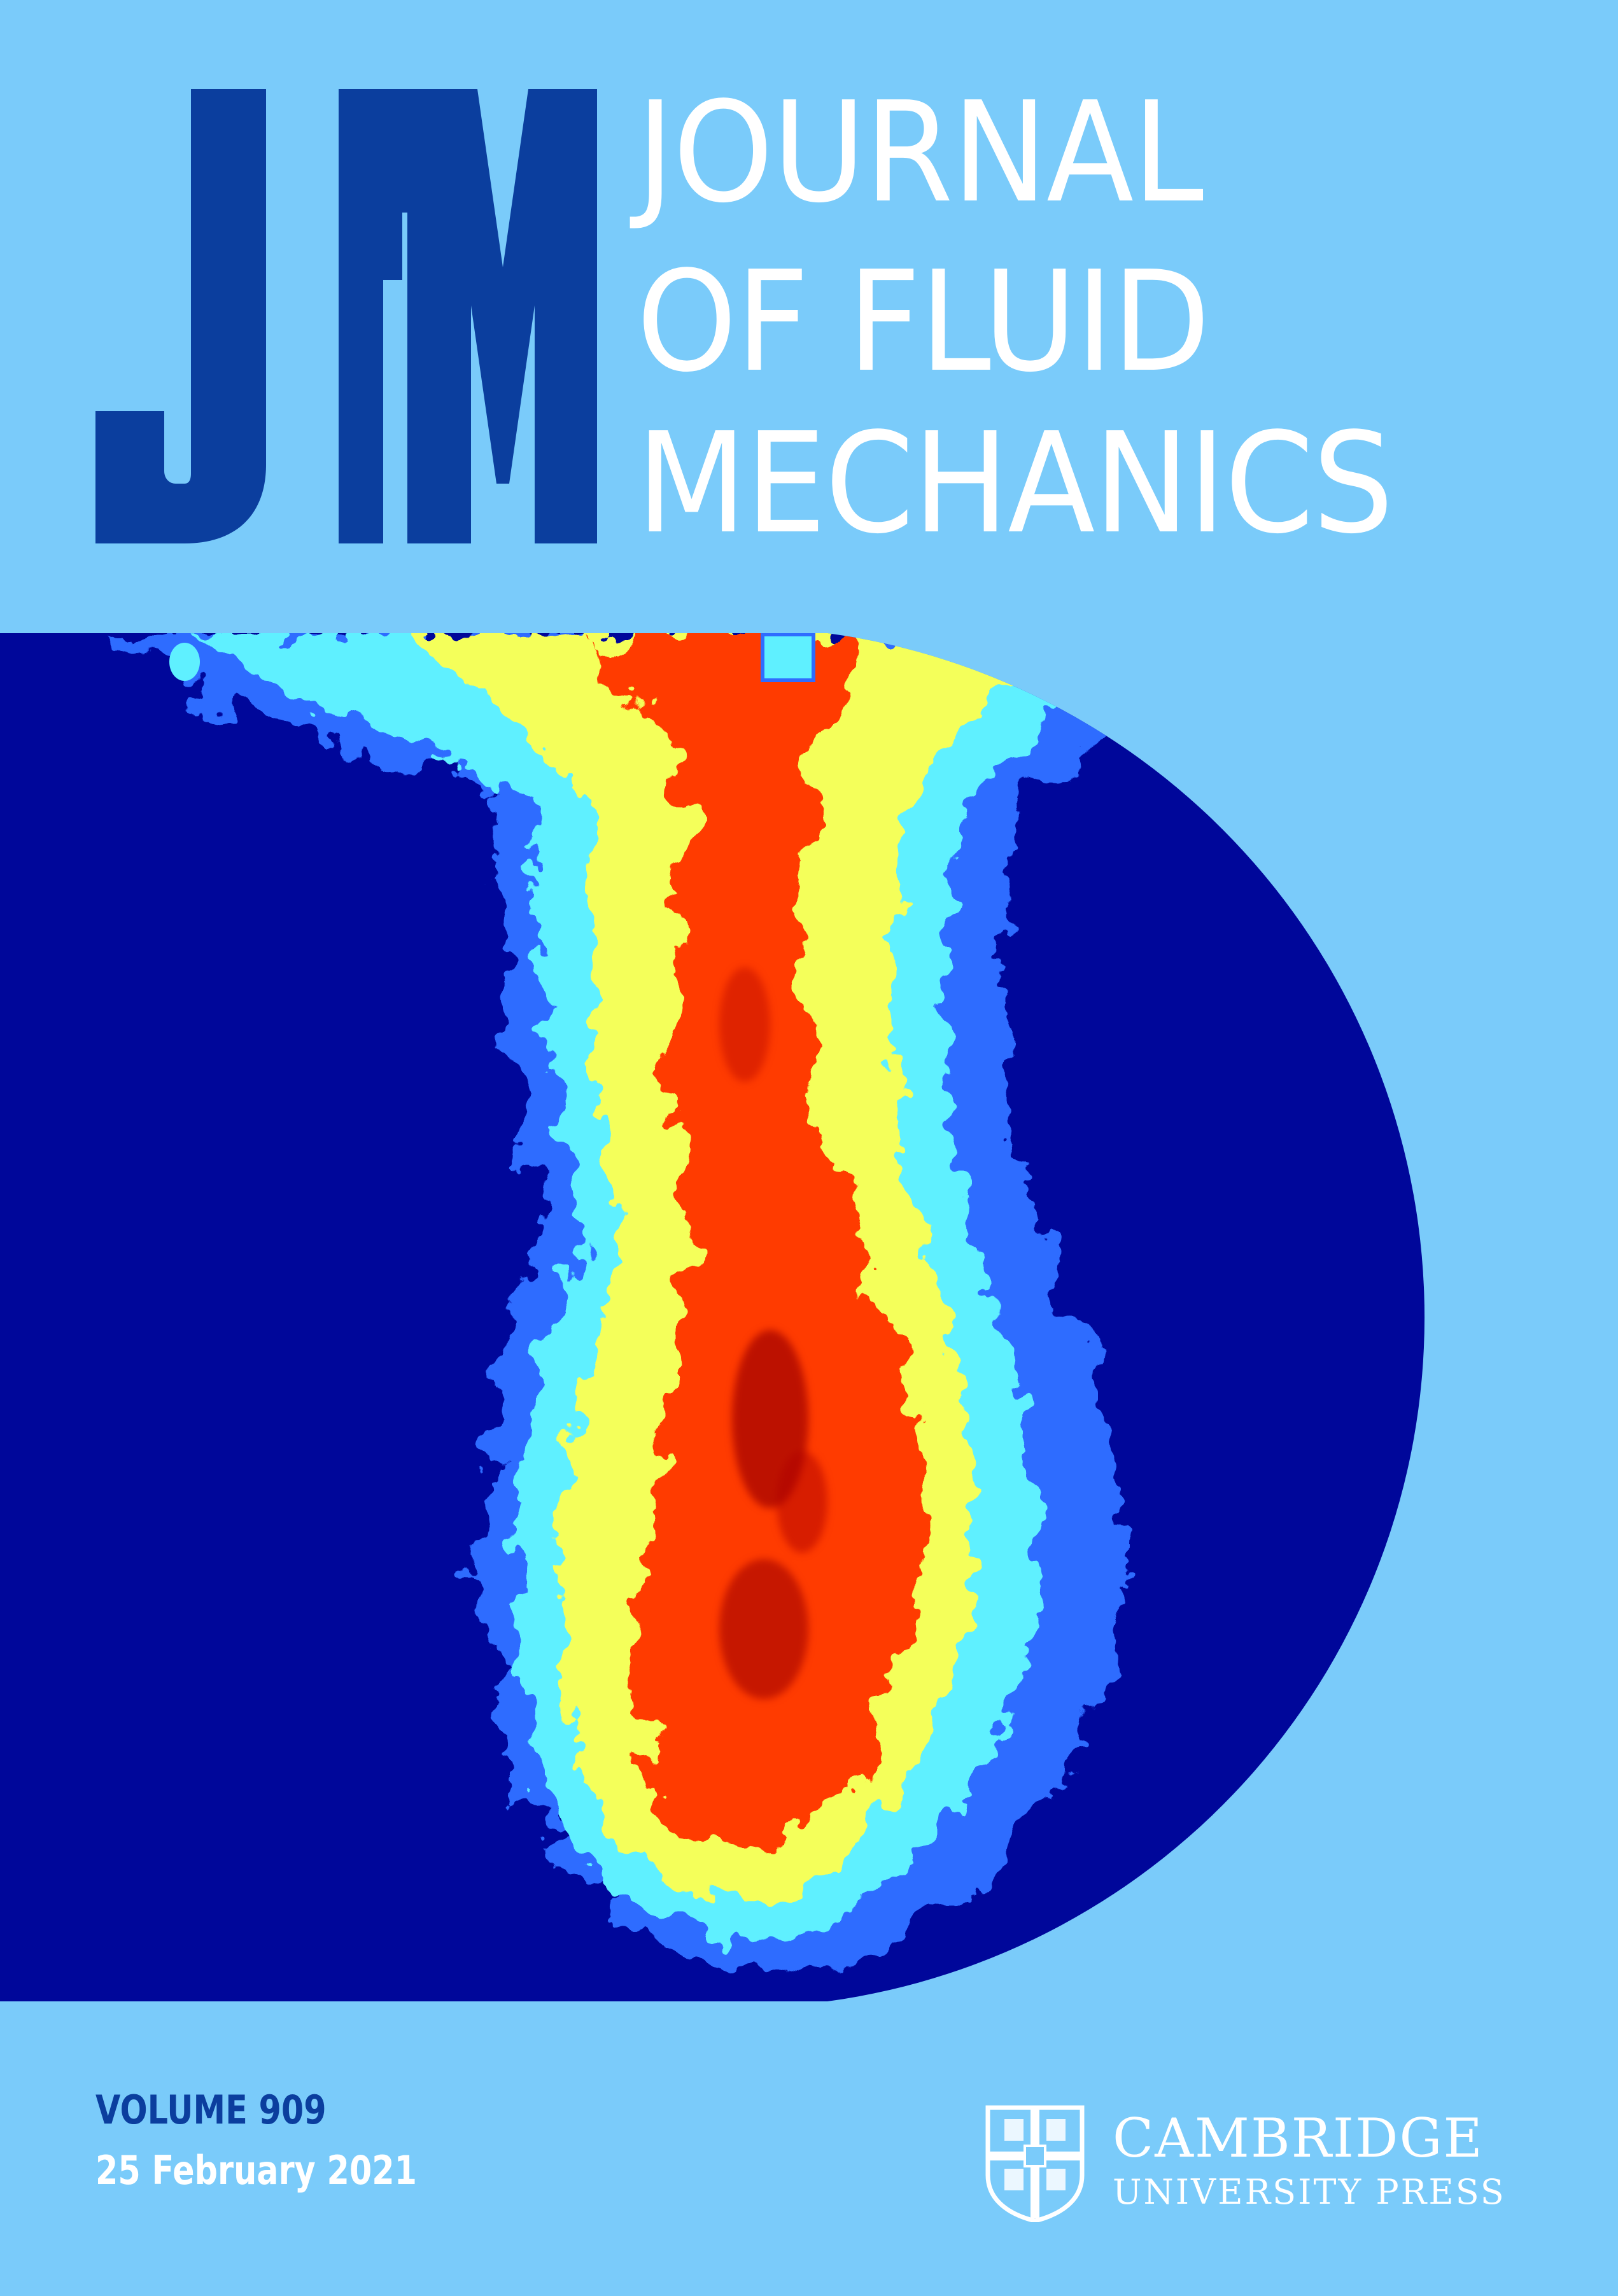 Image resolution: width=1618 pixels, height=2296 pixels. I want to click on jfm-logo, so click(346, 316).